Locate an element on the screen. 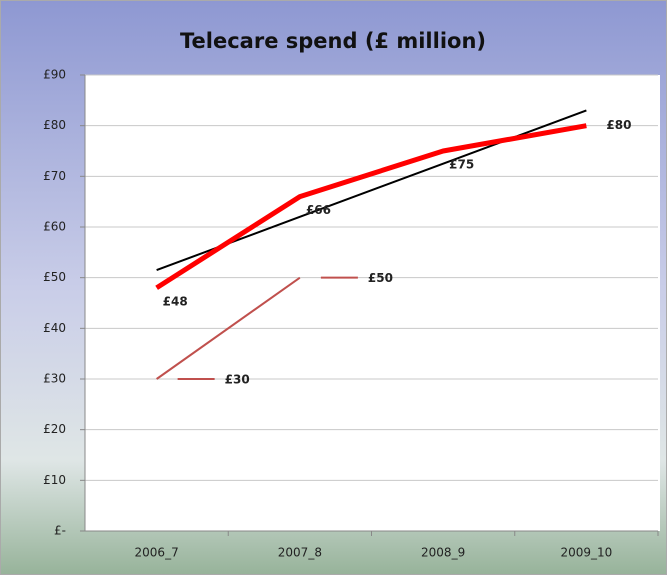 This screenshot has width=667, height=575. x-tick-label: 2006_7 is located at coordinates (157, 553).